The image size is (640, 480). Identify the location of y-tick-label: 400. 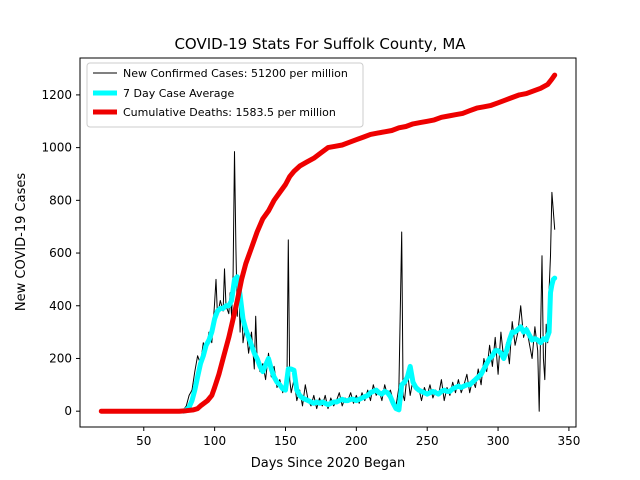
(60, 306).